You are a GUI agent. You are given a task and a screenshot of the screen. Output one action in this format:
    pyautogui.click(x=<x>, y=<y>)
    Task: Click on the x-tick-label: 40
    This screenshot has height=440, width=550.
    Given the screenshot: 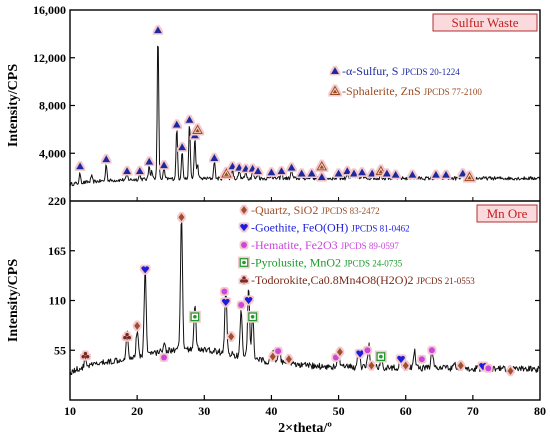 What is the action you would take?
    pyautogui.click(x=271, y=411)
    